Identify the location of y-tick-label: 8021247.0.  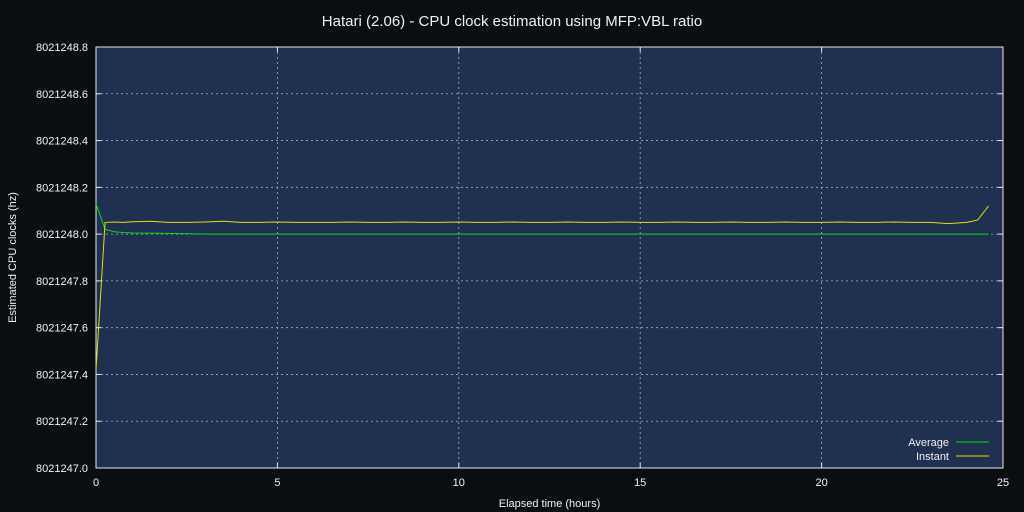
(62, 469).